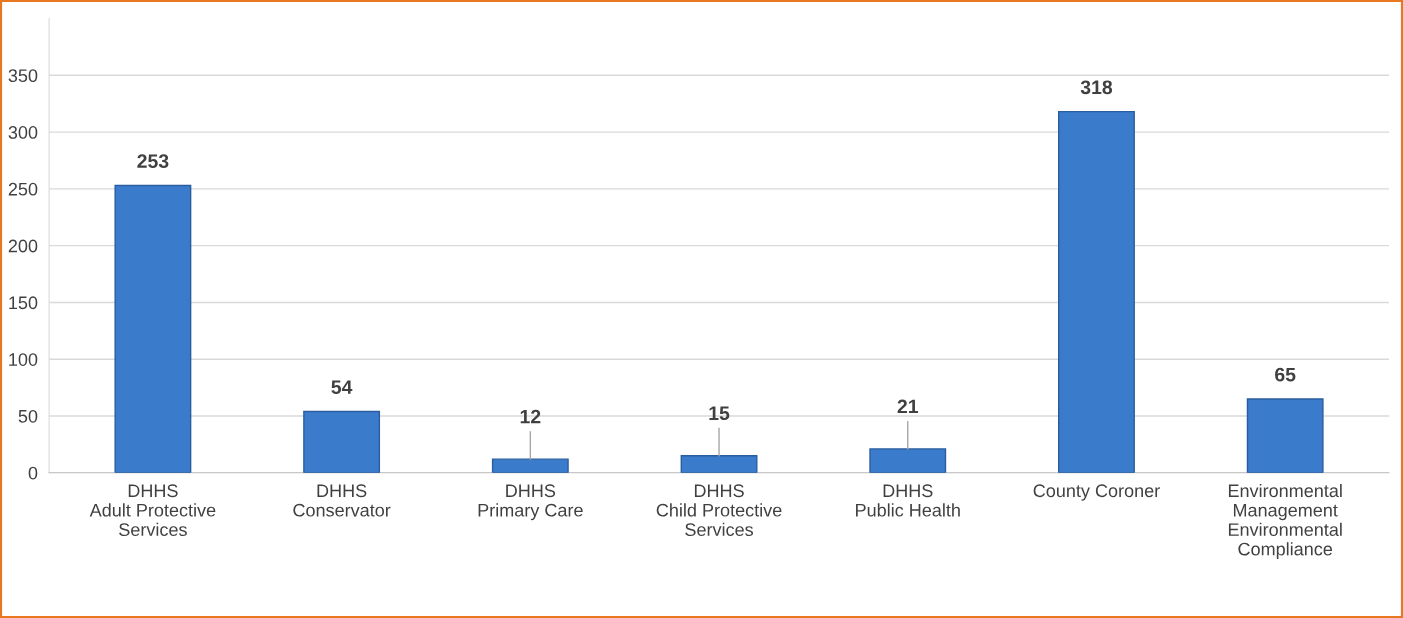  Describe the element at coordinates (28, 416) in the screenshot. I see `y-tick-label: 50` at that location.